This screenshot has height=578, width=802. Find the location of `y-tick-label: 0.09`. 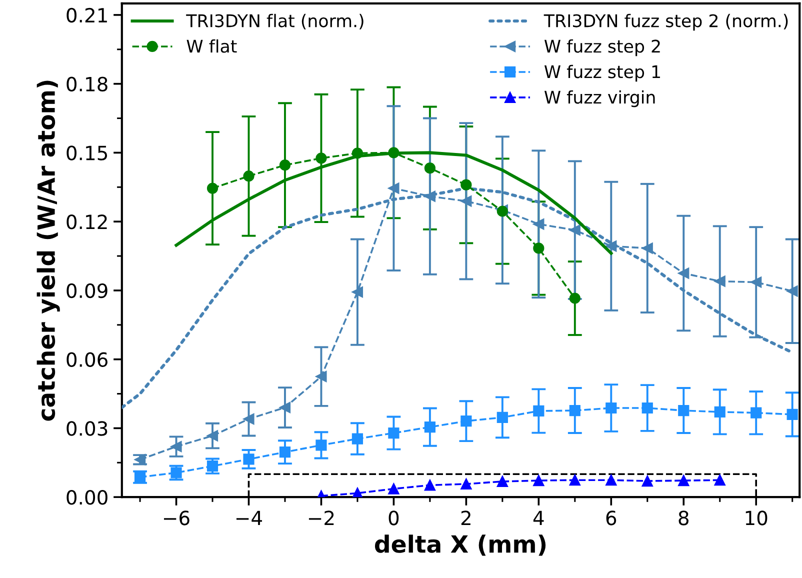

y-tick-label: 0.09 is located at coordinates (87, 290).